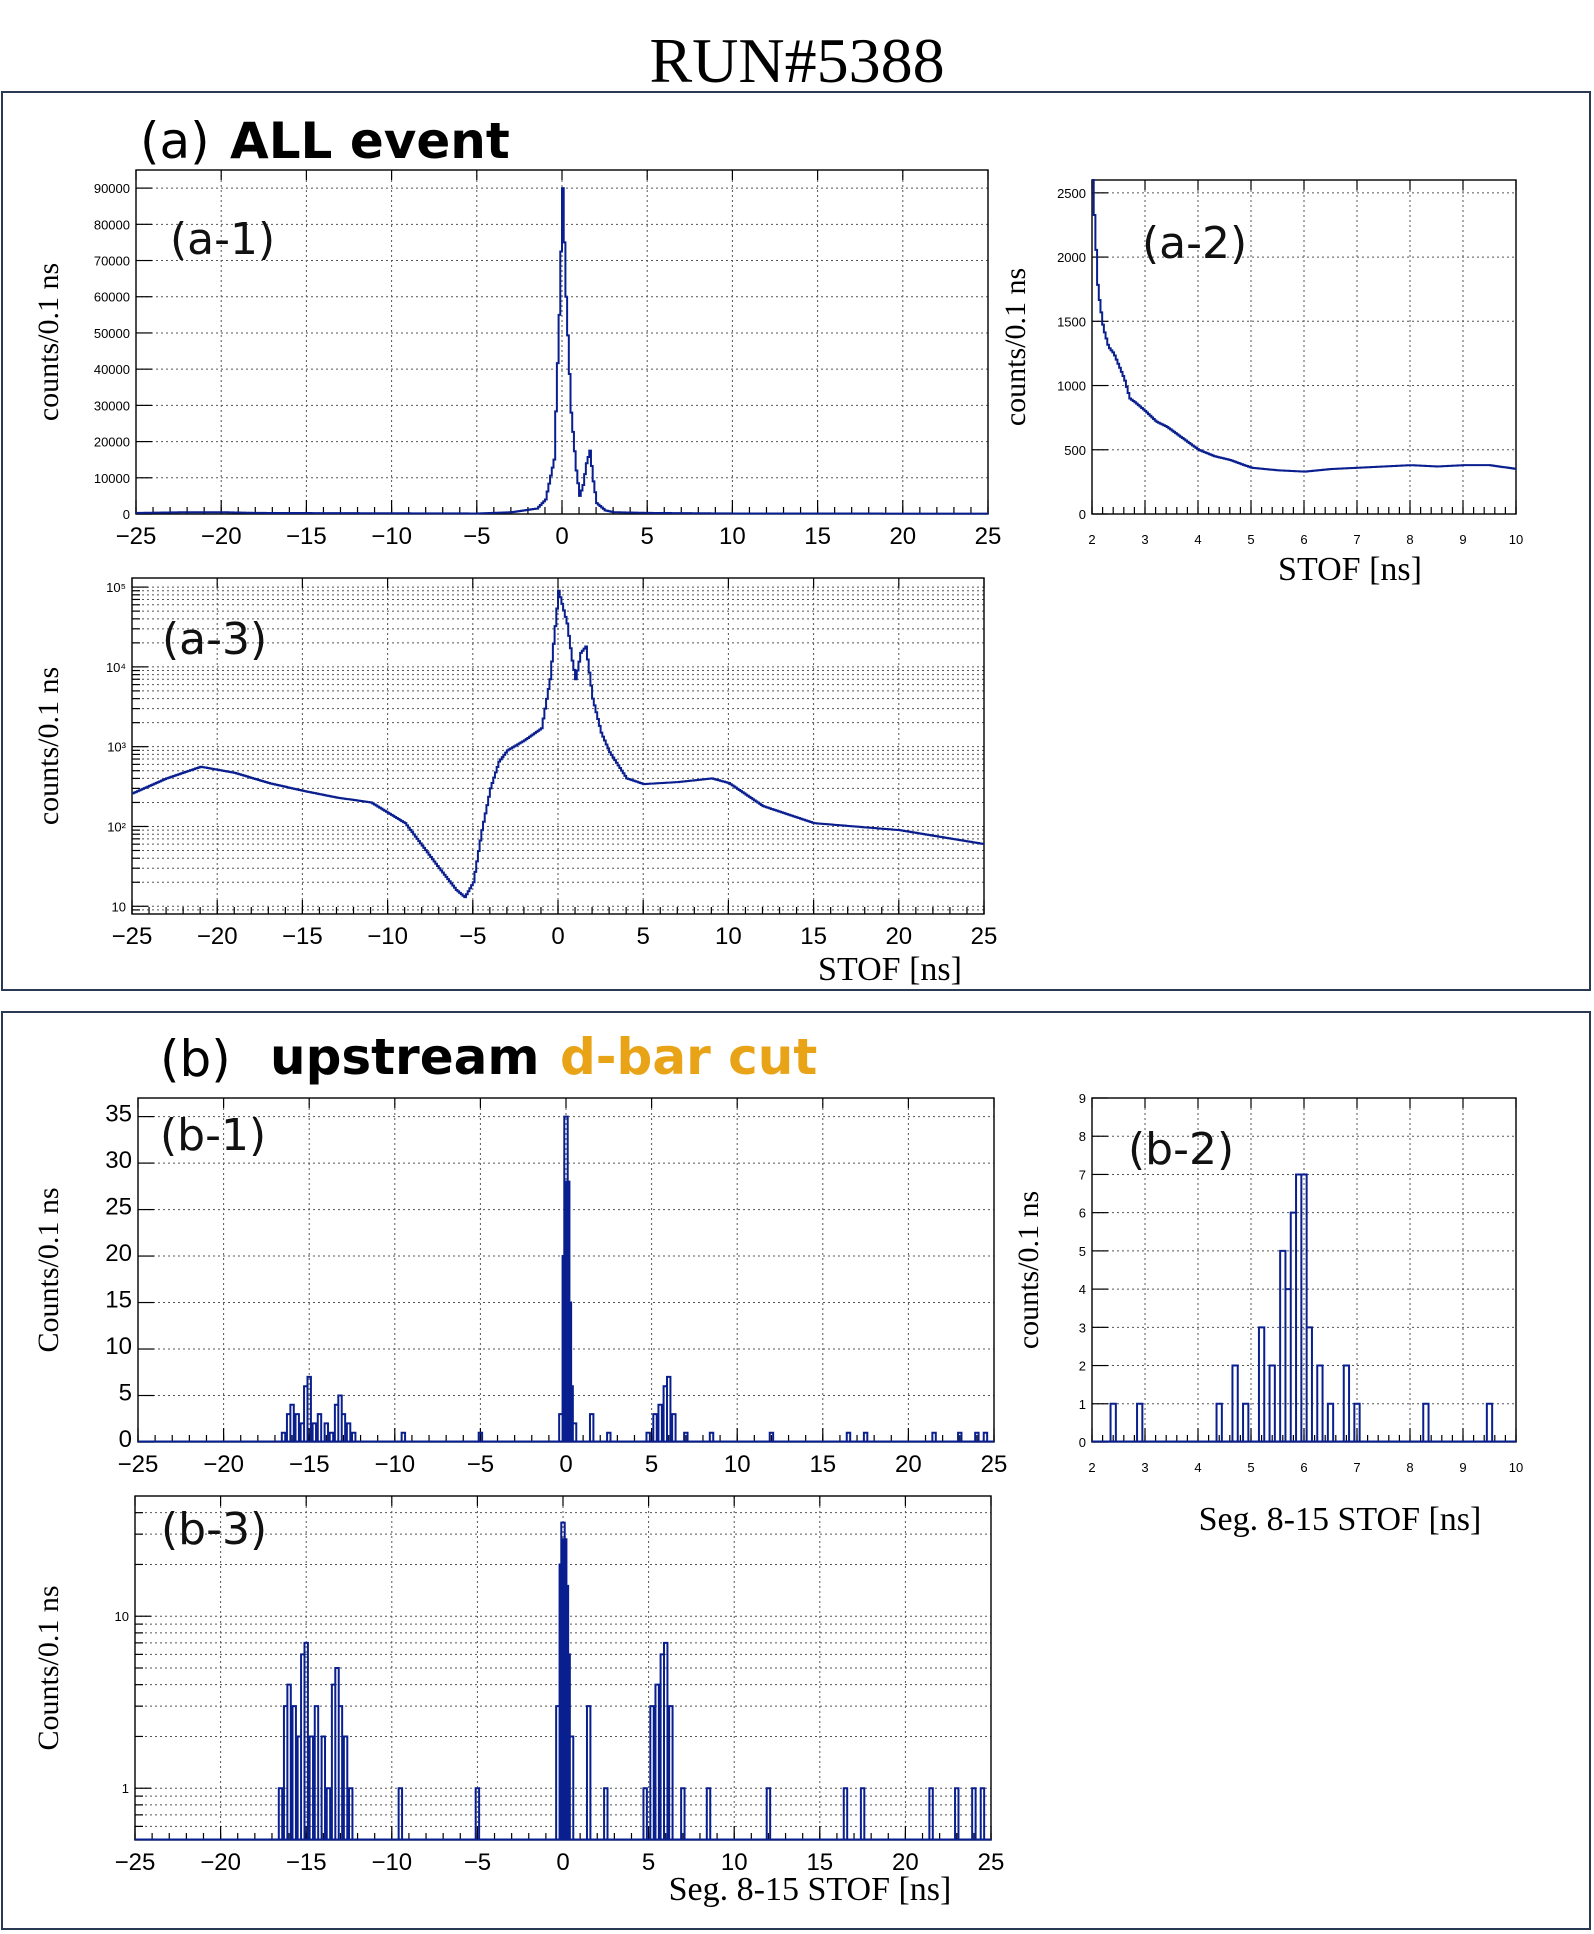 The height and width of the screenshot is (1934, 1594). What do you see at coordinates (1082, 1174) in the screenshot?
I see `y-tick-label: 7` at bounding box center [1082, 1174].